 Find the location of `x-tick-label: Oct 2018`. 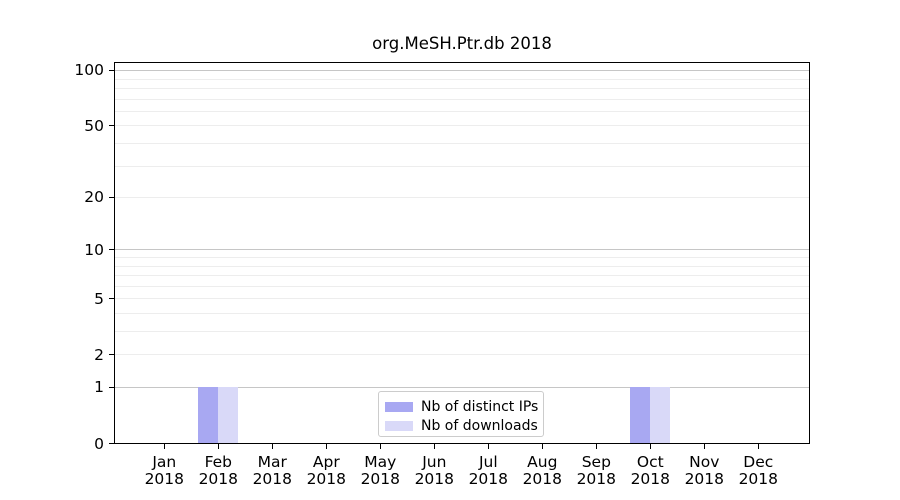

x-tick-label: Oct 2018 is located at coordinates (650, 470).